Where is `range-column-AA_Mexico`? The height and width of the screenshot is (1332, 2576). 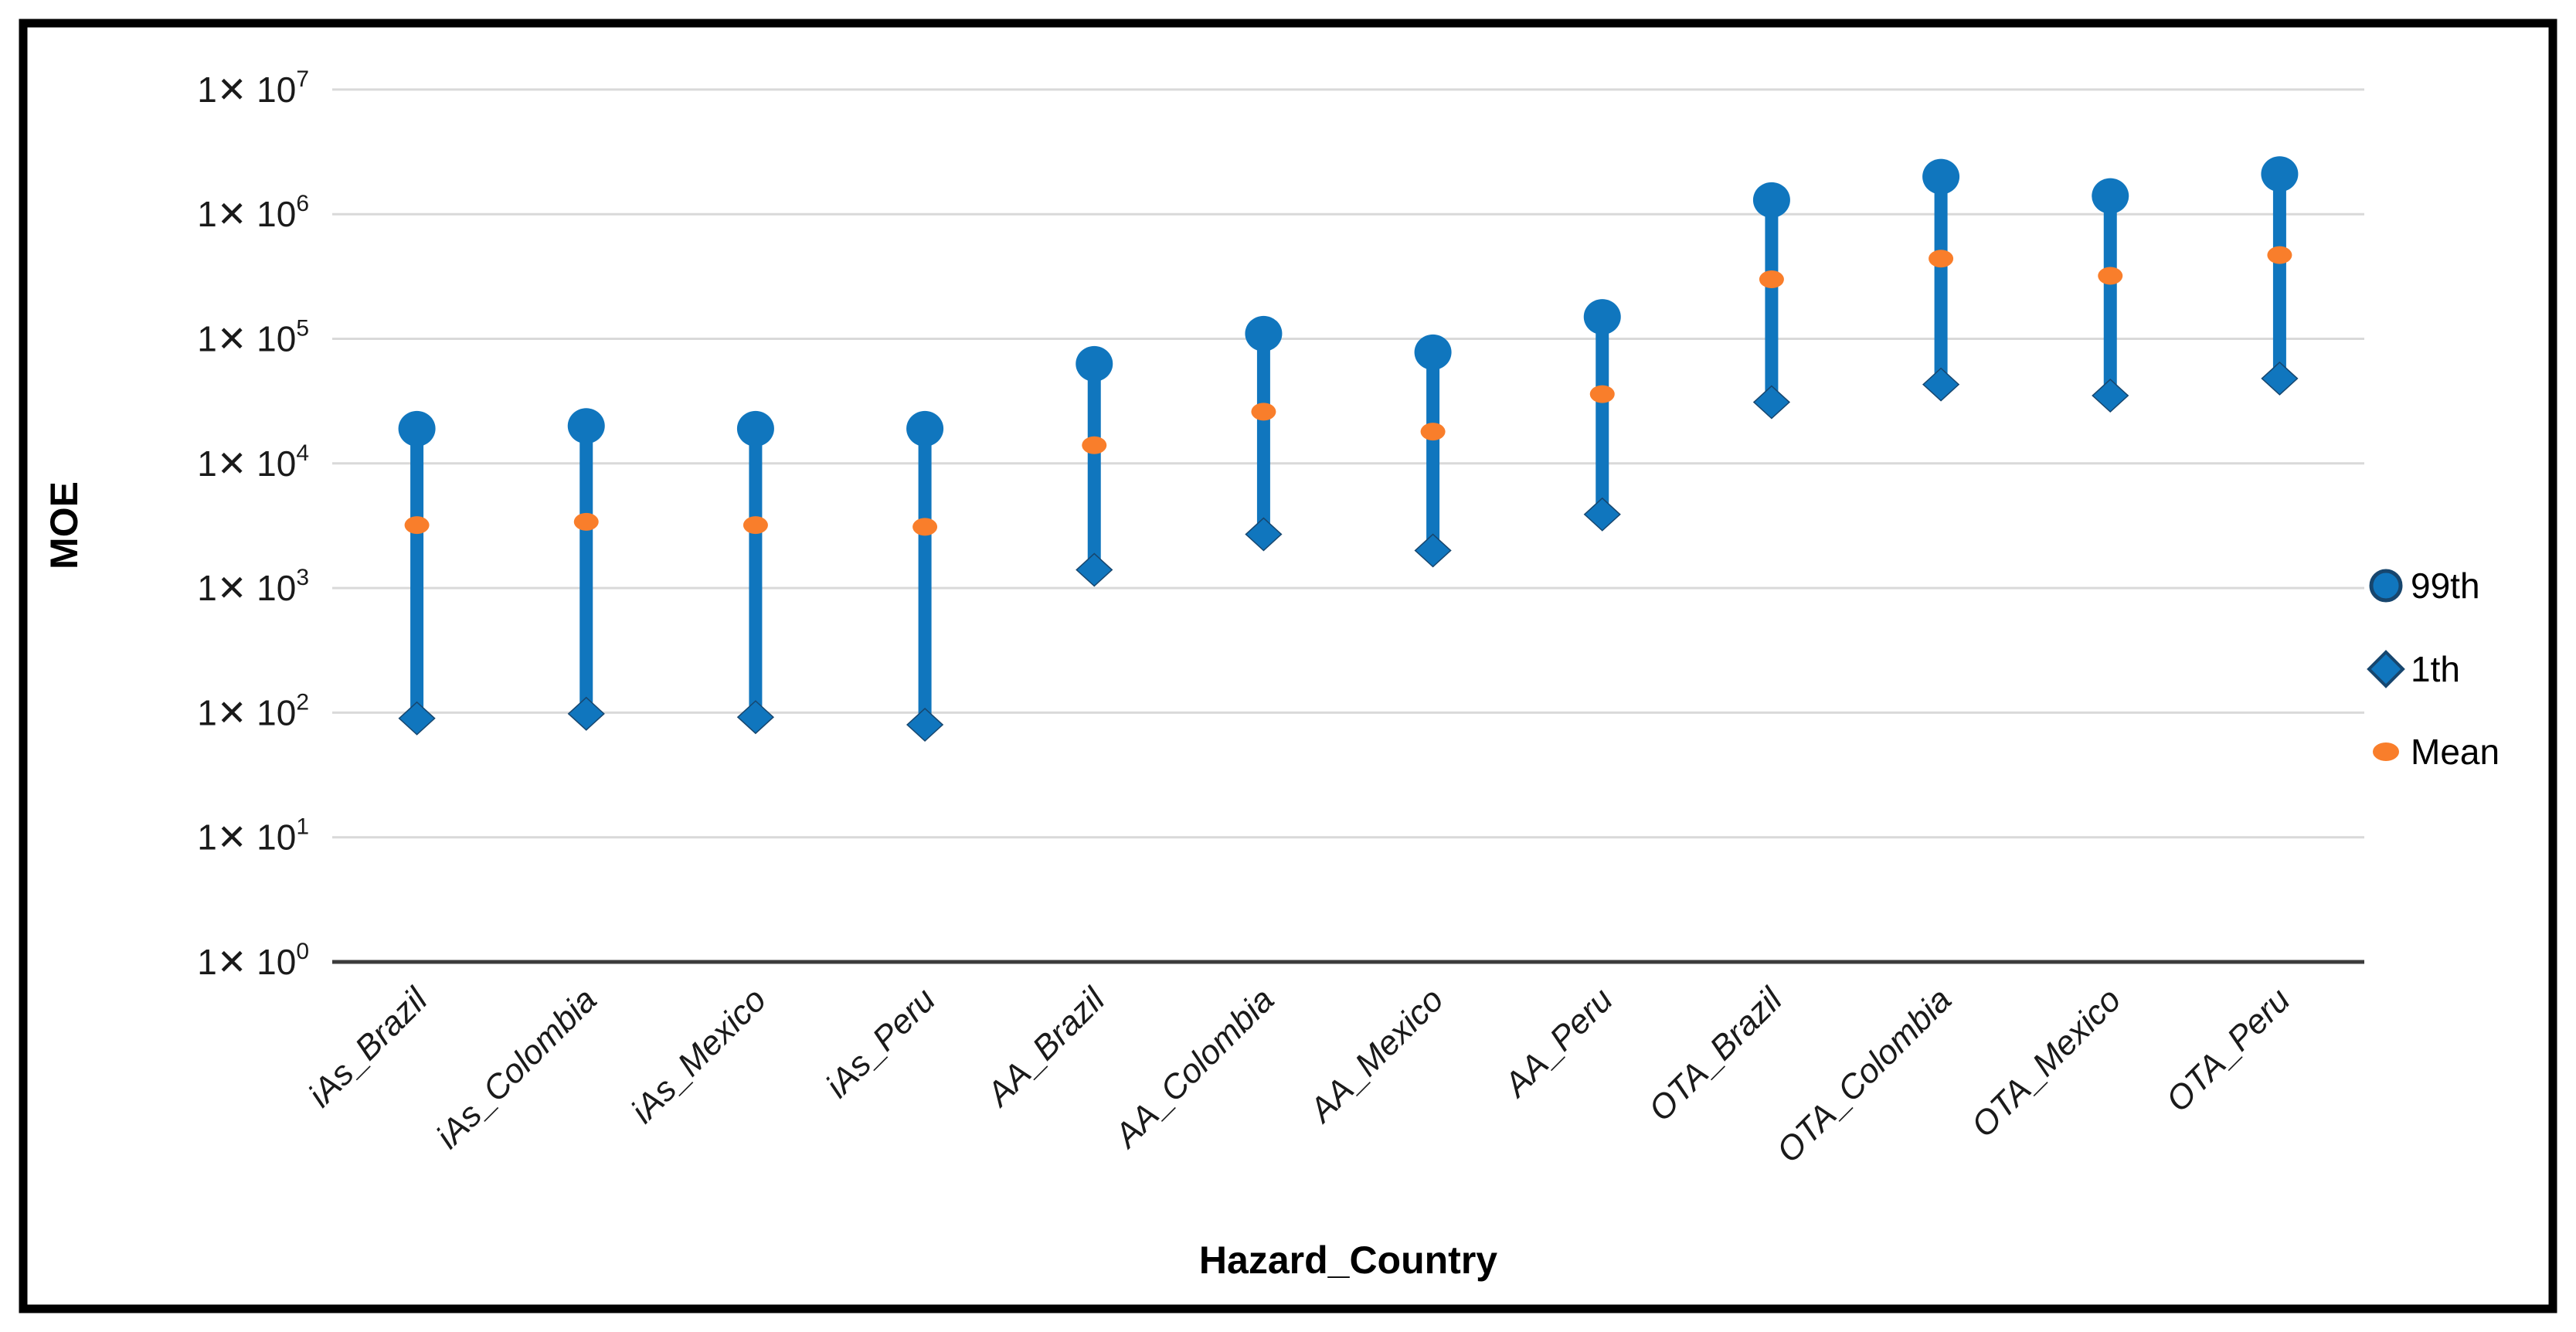 range-column-AA_Mexico is located at coordinates (1433, 451).